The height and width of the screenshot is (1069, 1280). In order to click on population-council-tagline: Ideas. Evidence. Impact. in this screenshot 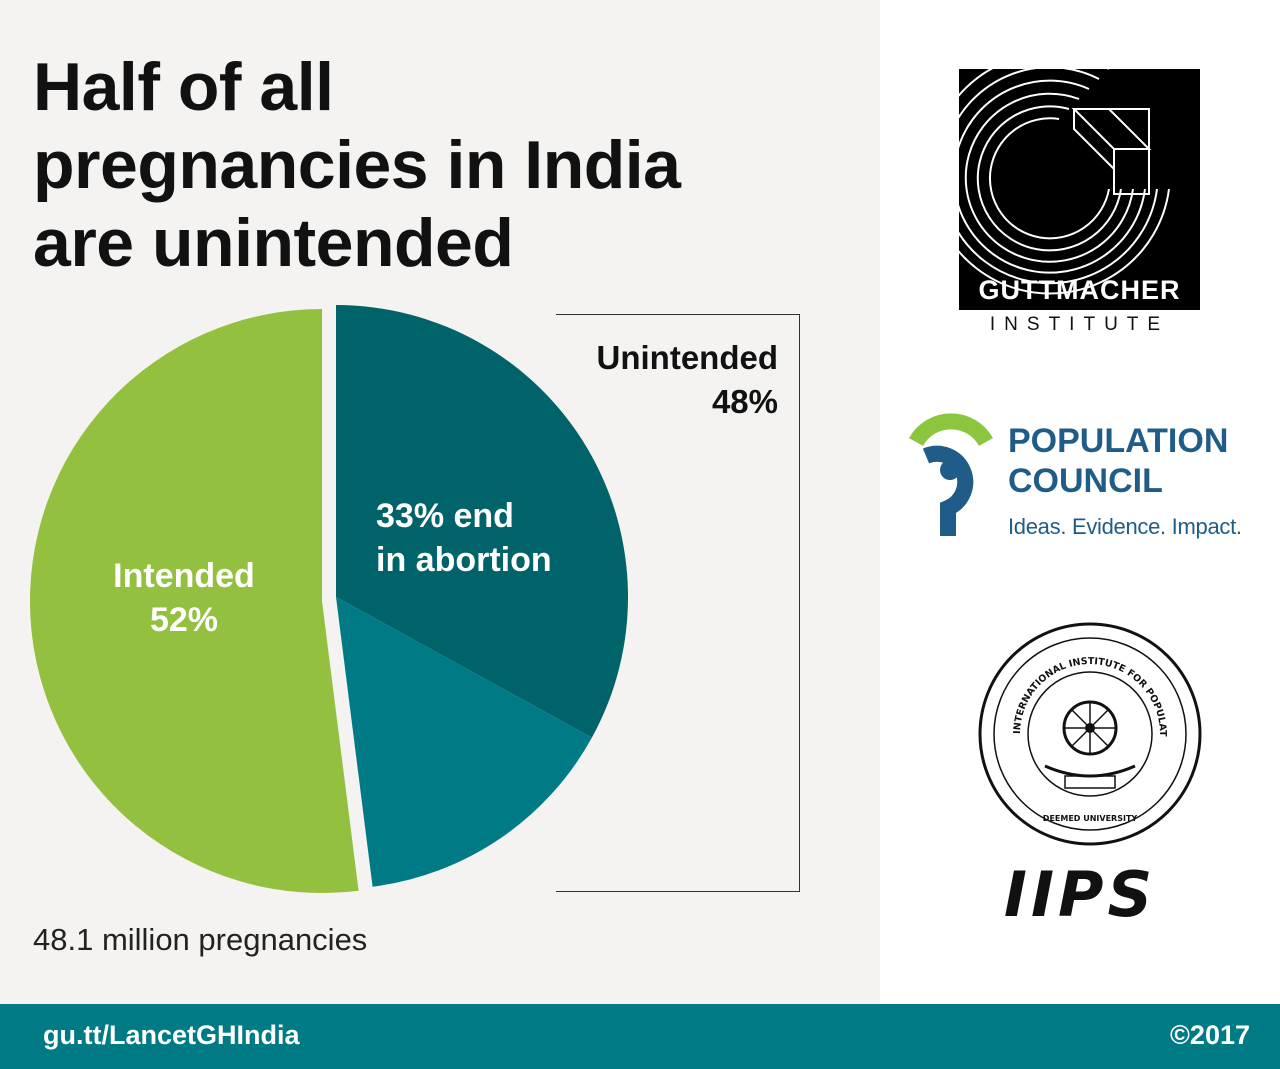, I will do `click(1125, 526)`.